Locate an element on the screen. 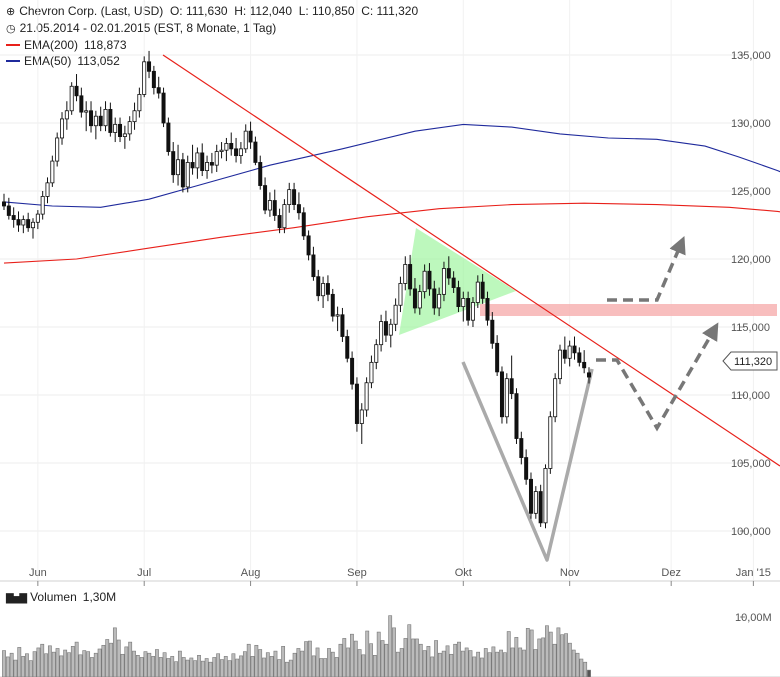 This screenshot has height=677, width=780. chart-title: Chevron Corp. (Last, USD) is located at coordinates (91, 11).